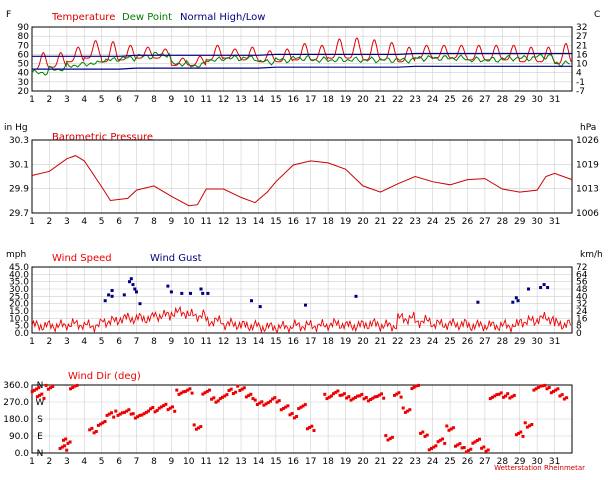  I want to click on x-tick-label: 11, so click(205, 462).